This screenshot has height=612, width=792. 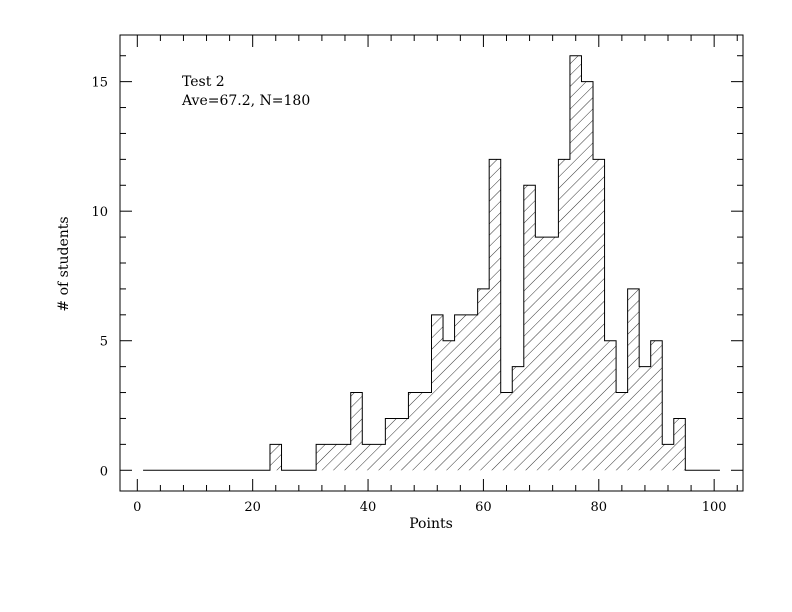 What do you see at coordinates (368, 507) in the screenshot?
I see `x-tick-label: 40` at bounding box center [368, 507].